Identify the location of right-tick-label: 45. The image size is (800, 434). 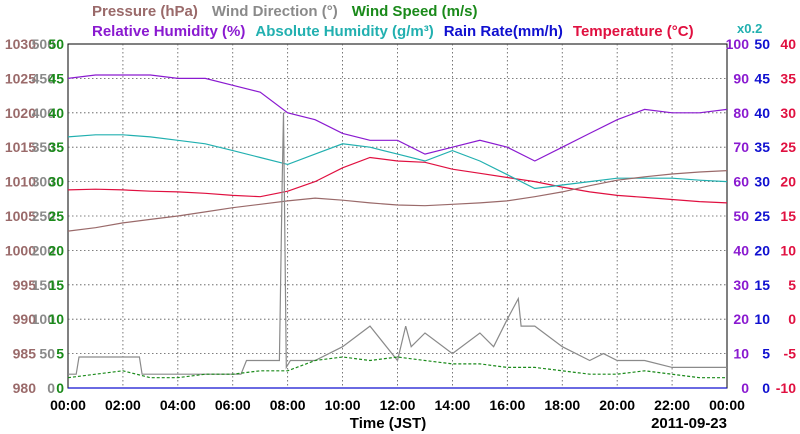
(762, 78).